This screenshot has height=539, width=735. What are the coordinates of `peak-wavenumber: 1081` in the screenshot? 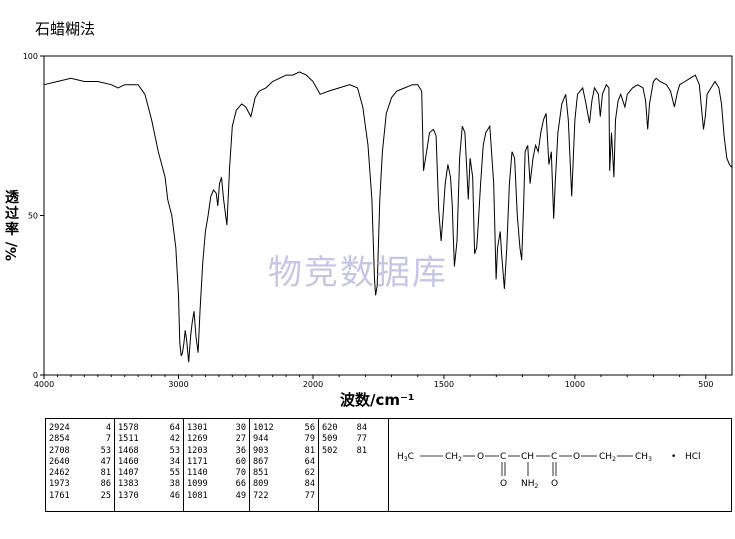 It's located at (197, 495).